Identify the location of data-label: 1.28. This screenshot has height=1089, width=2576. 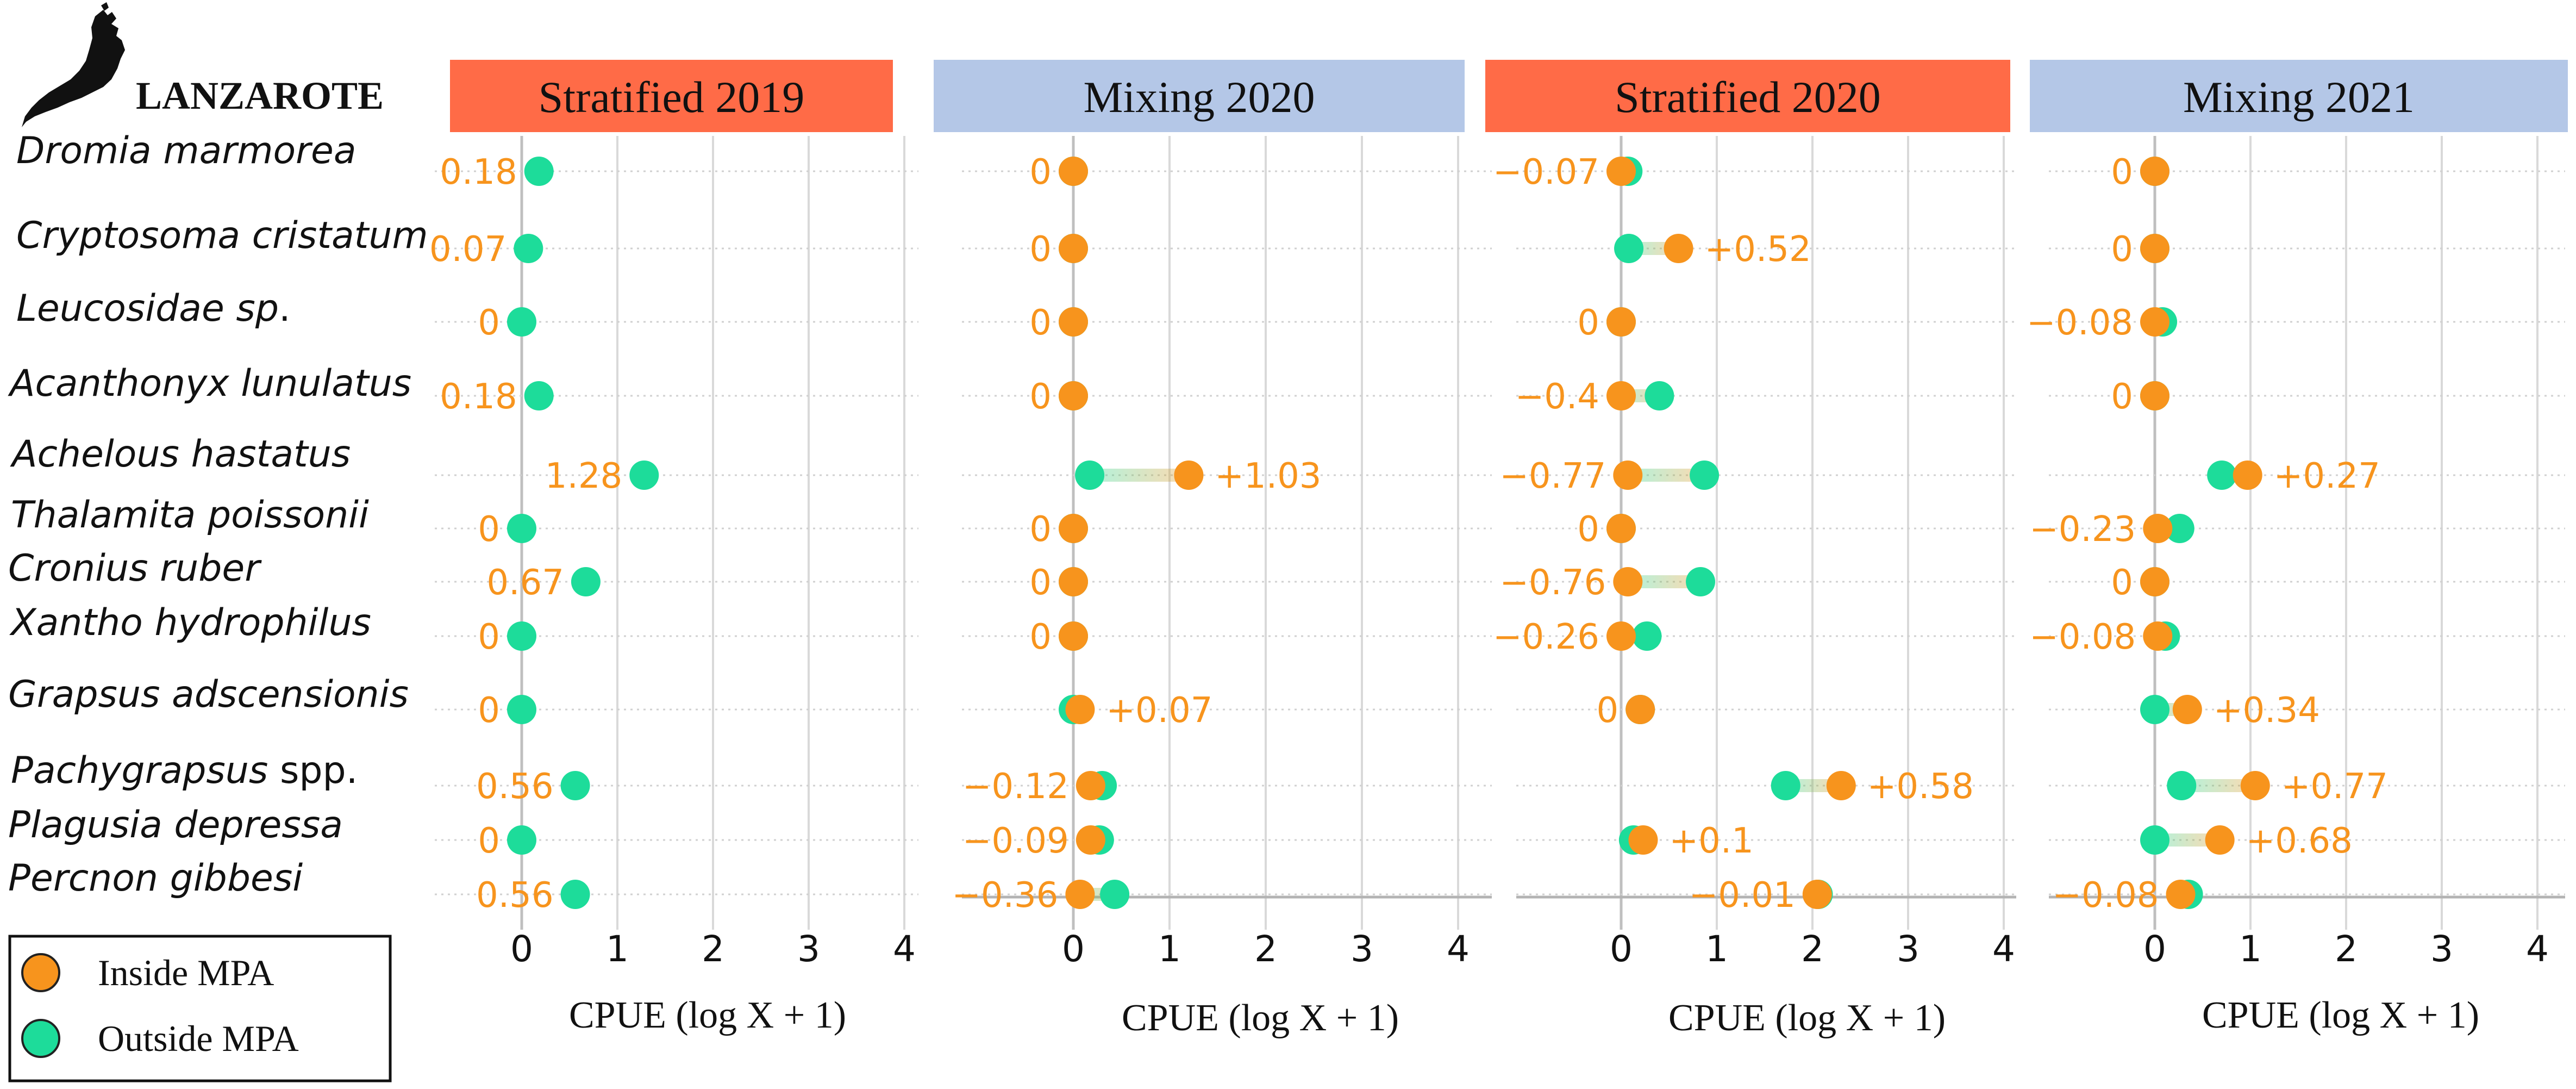
(584, 476).